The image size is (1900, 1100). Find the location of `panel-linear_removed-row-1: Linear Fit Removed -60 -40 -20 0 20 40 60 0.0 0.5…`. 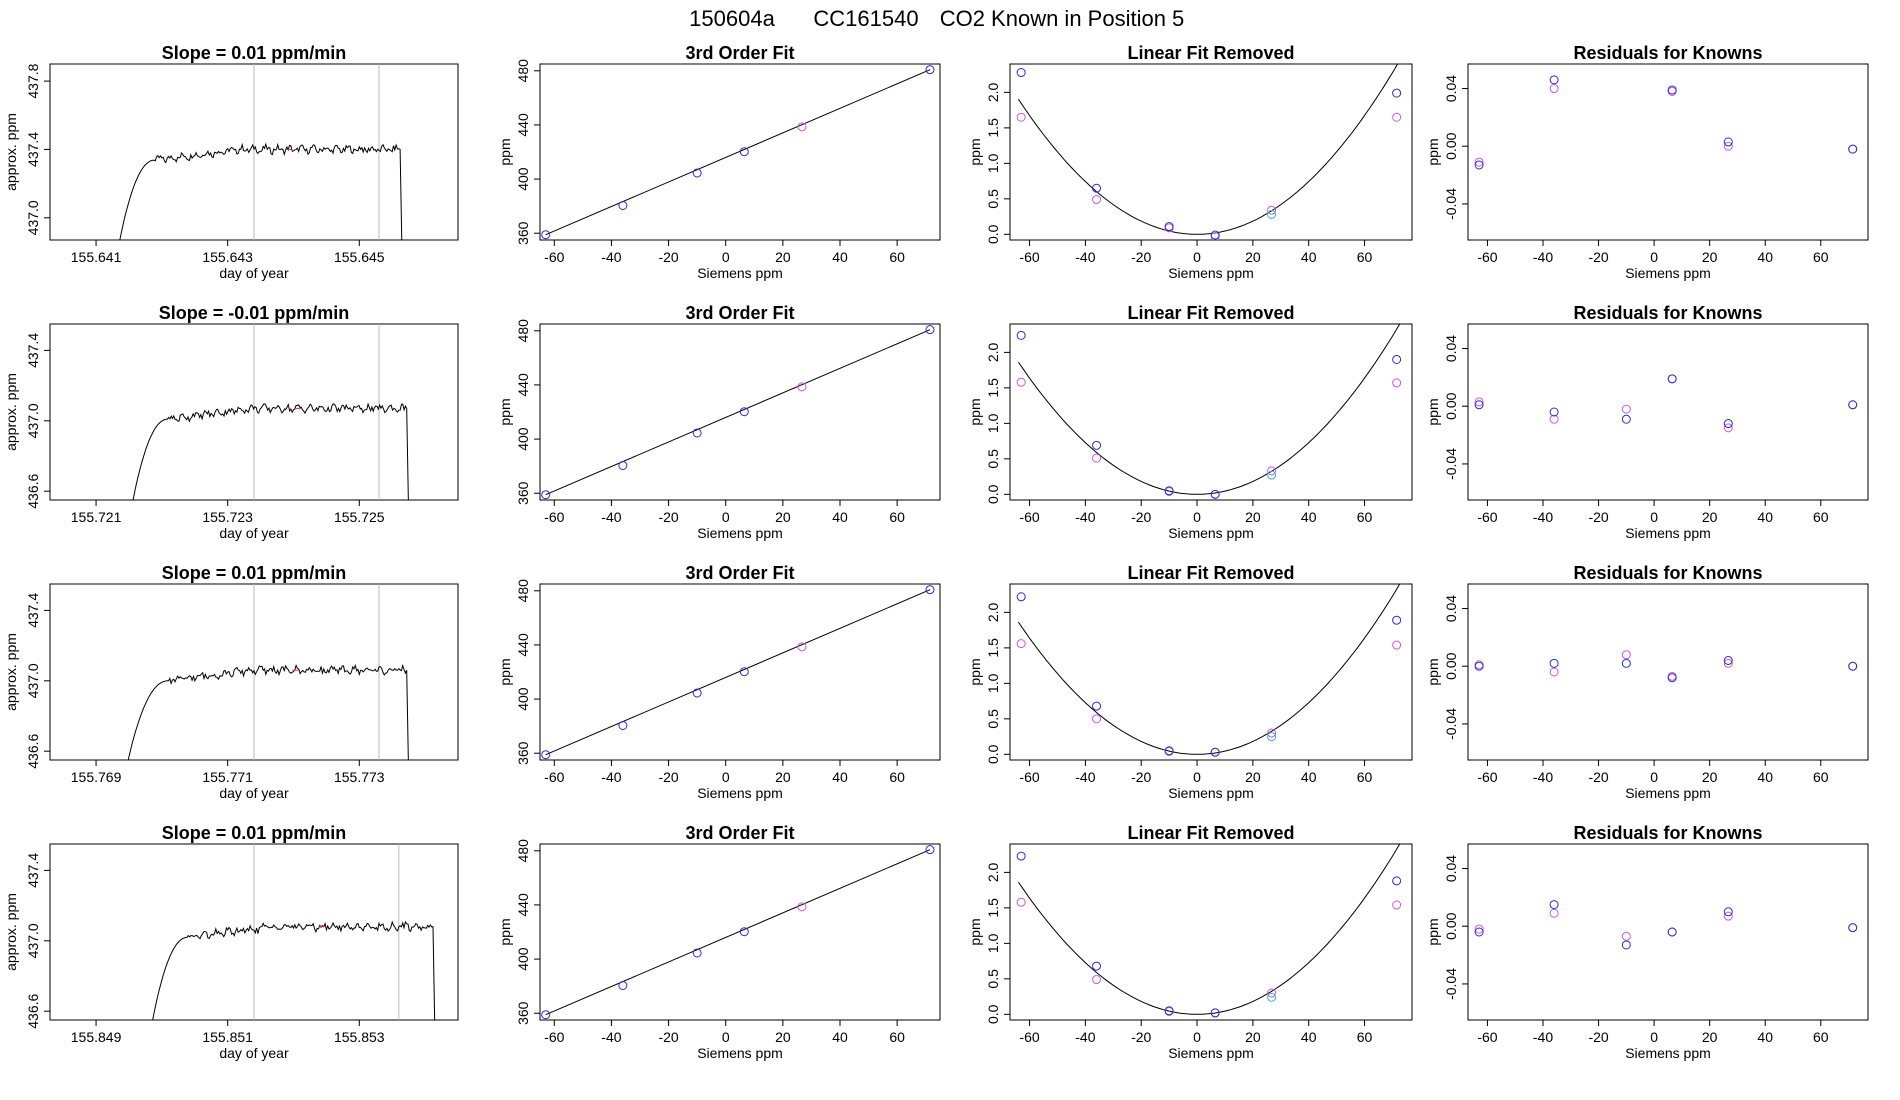

panel-linear_removed-row-1: Linear Fit Removed -60 -40 -20 0 20 40 60 0.0 0.5… is located at coordinates (1190, 162).